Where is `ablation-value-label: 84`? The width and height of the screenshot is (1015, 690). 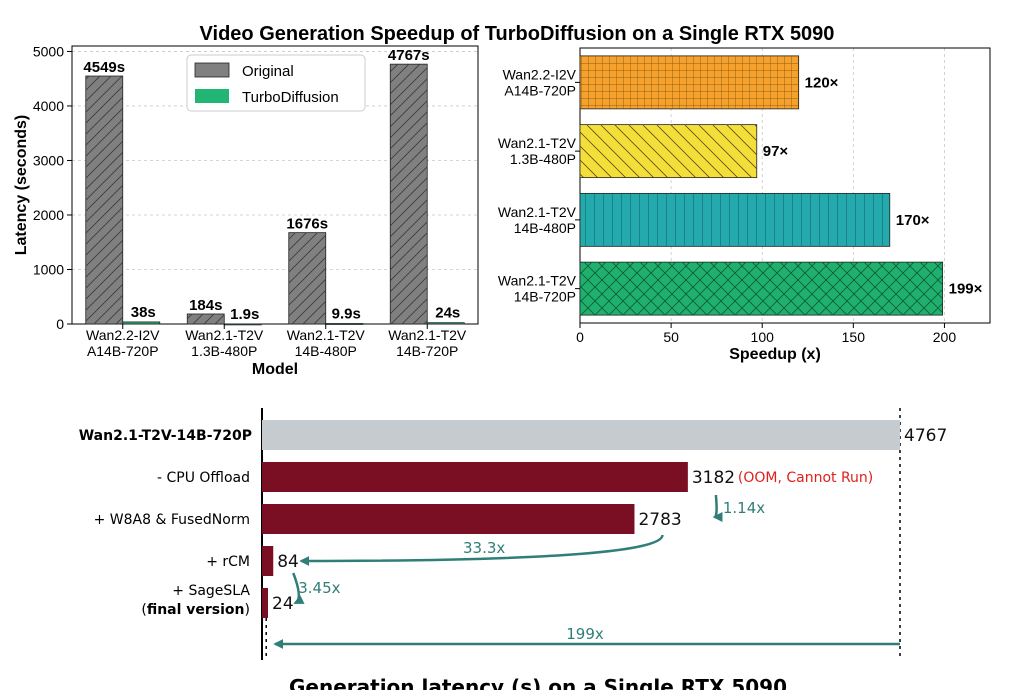
ablation-value-label: 84 is located at coordinates (288, 562).